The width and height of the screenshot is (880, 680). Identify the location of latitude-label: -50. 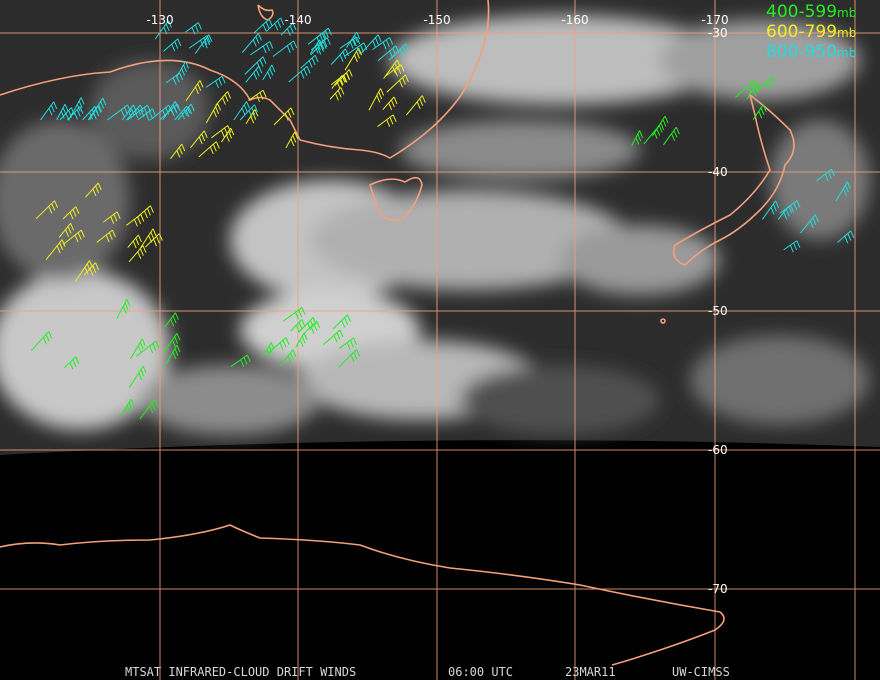
(718, 311).